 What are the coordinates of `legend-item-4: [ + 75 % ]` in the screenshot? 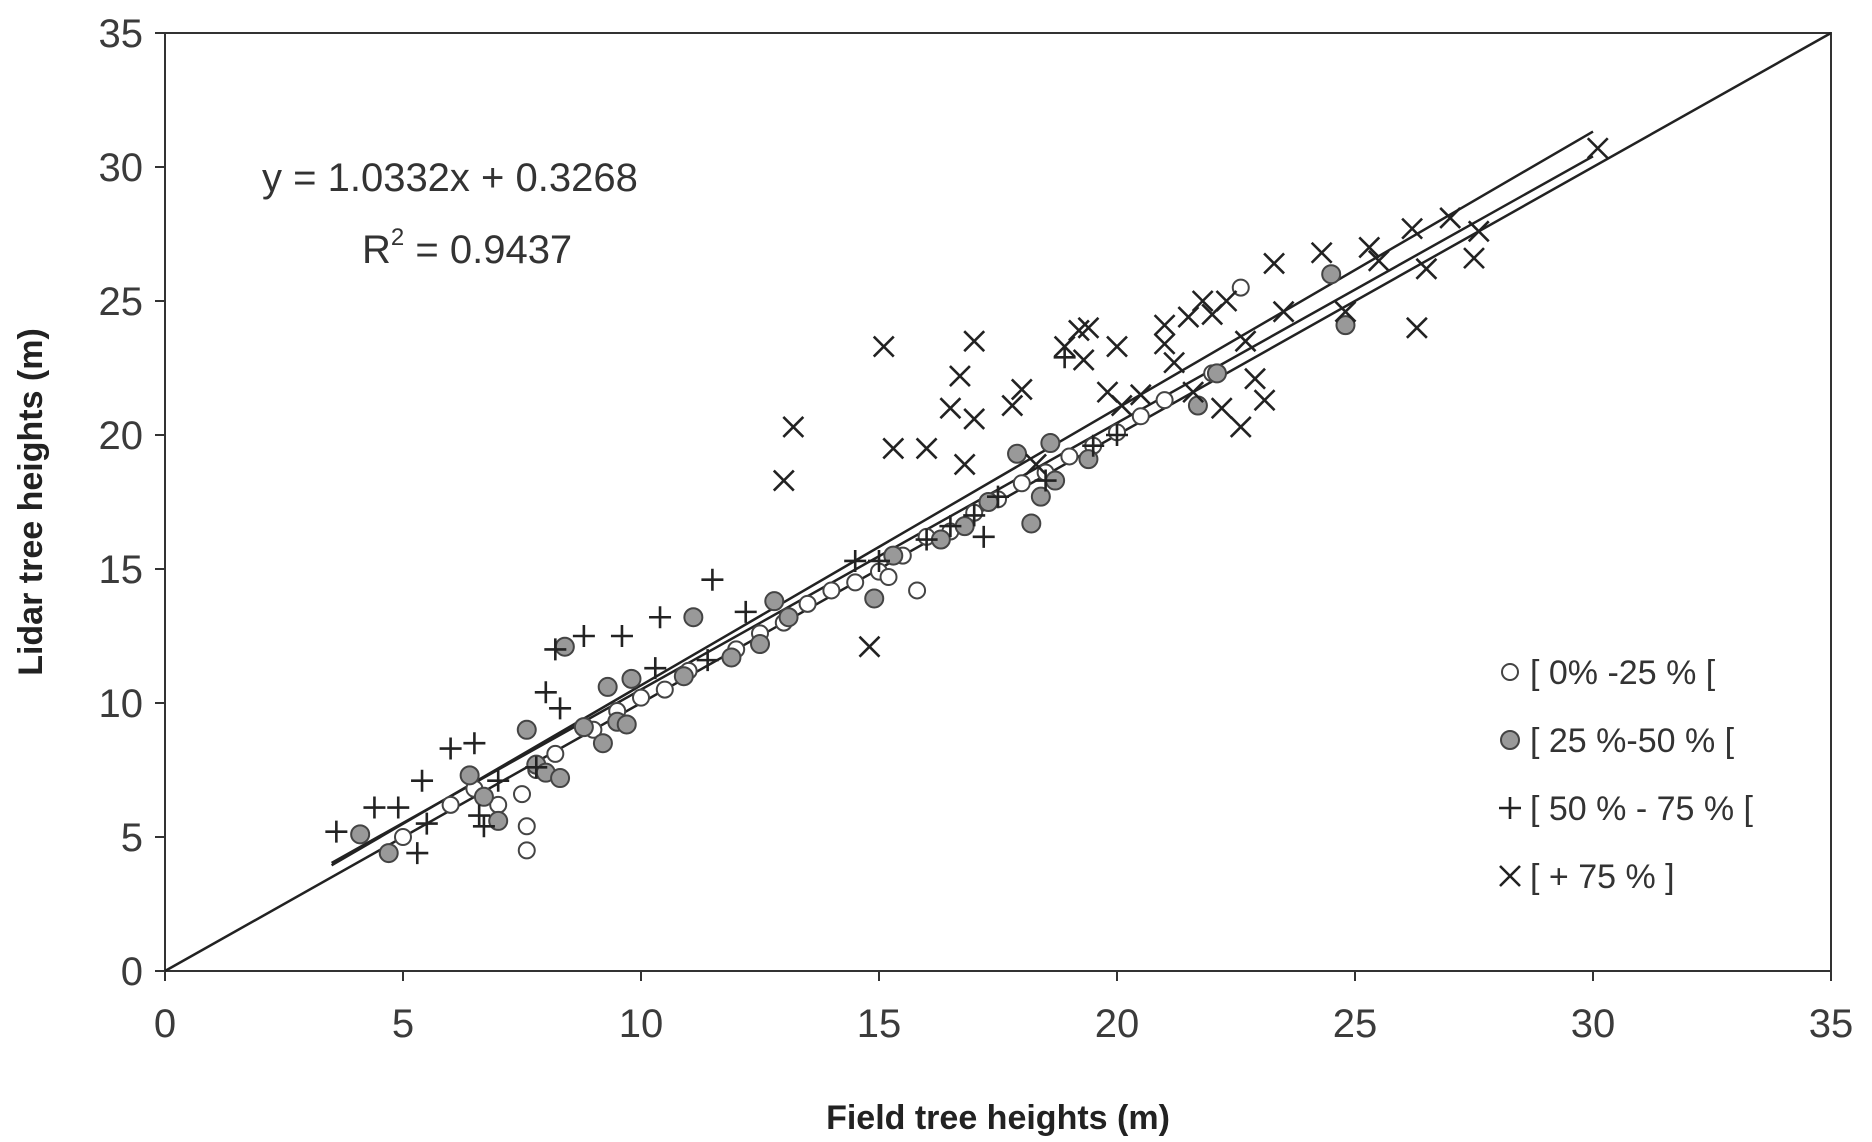 It's located at (1587, 877).